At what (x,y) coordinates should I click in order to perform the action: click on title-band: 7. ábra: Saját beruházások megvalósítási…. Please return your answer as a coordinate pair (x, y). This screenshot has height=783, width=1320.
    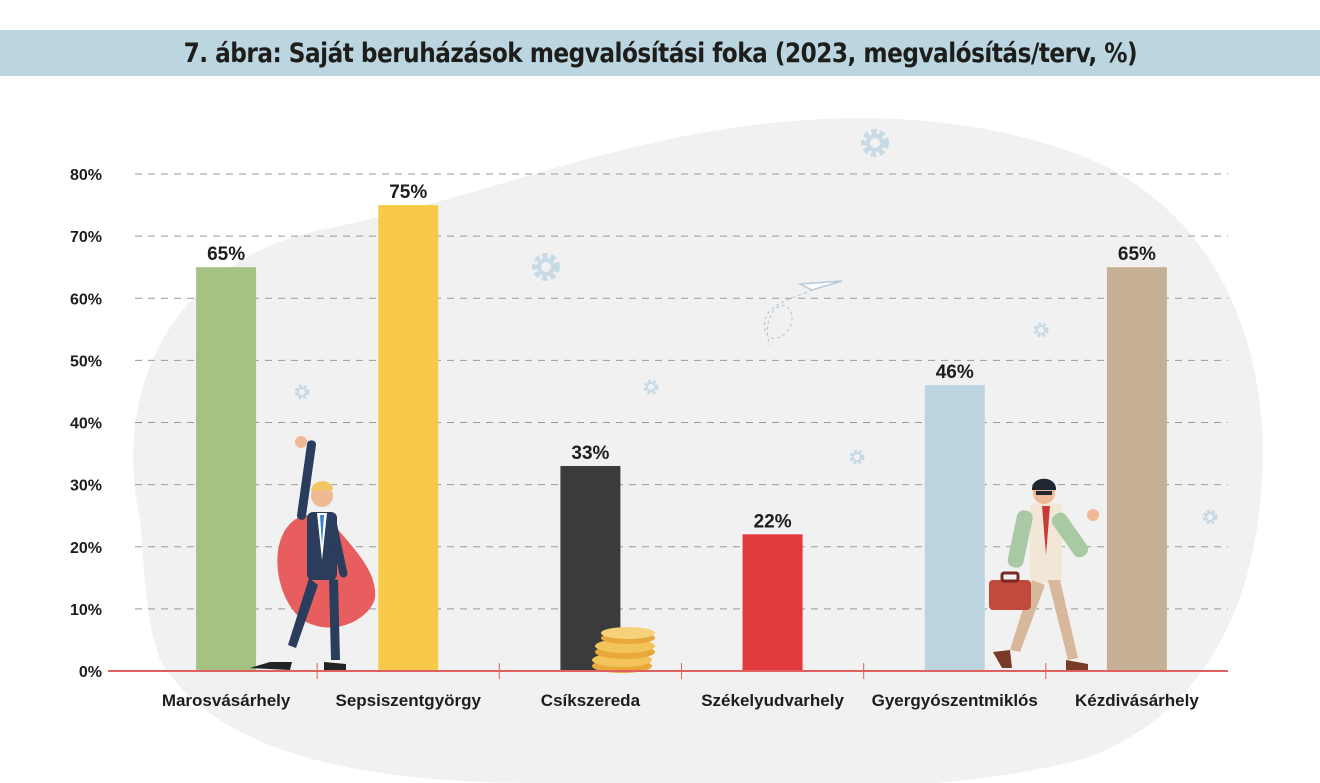
    Looking at the image, I should click on (660, 53).